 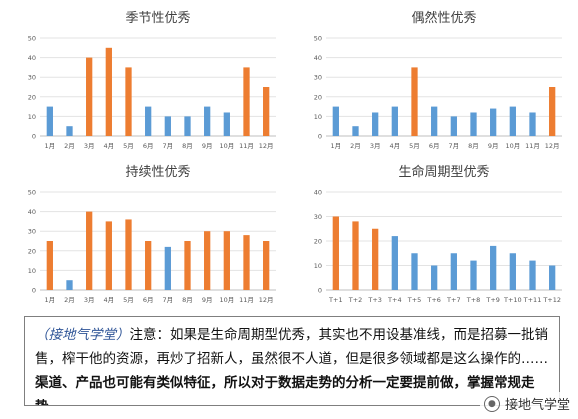 What do you see at coordinates (473, 300) in the screenshot?
I see `x-tick-label: T+8` at bounding box center [473, 300].